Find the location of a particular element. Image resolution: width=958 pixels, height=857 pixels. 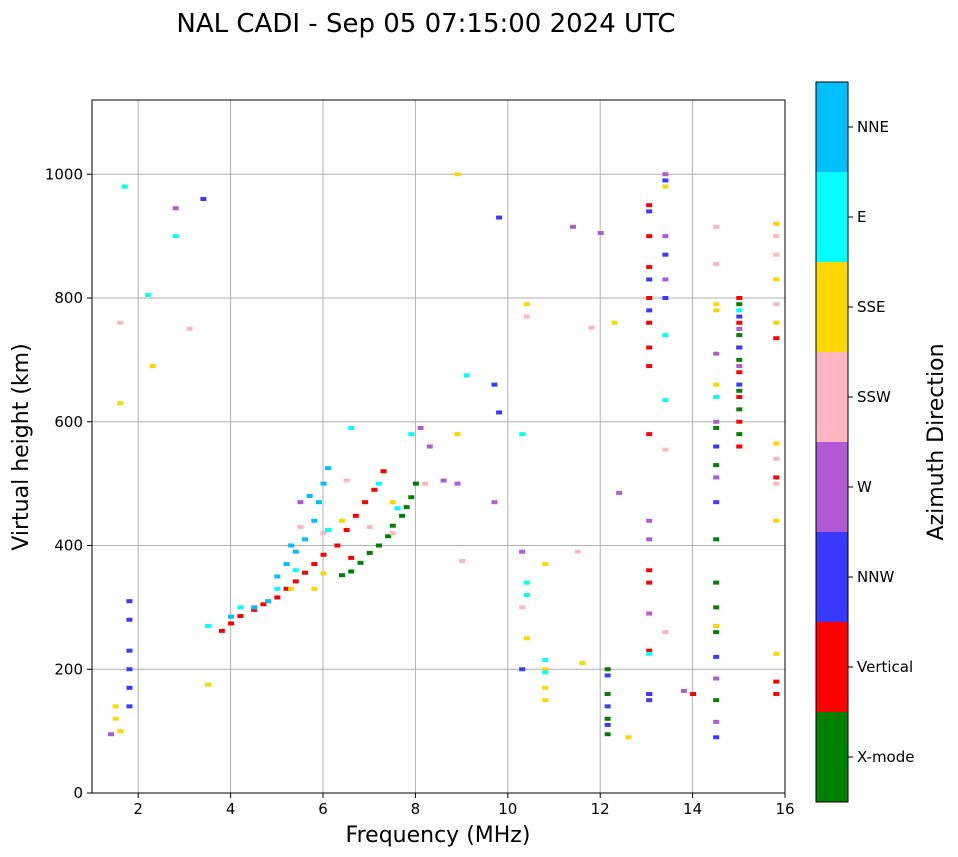

x-tick-label: 8 is located at coordinates (416, 809).